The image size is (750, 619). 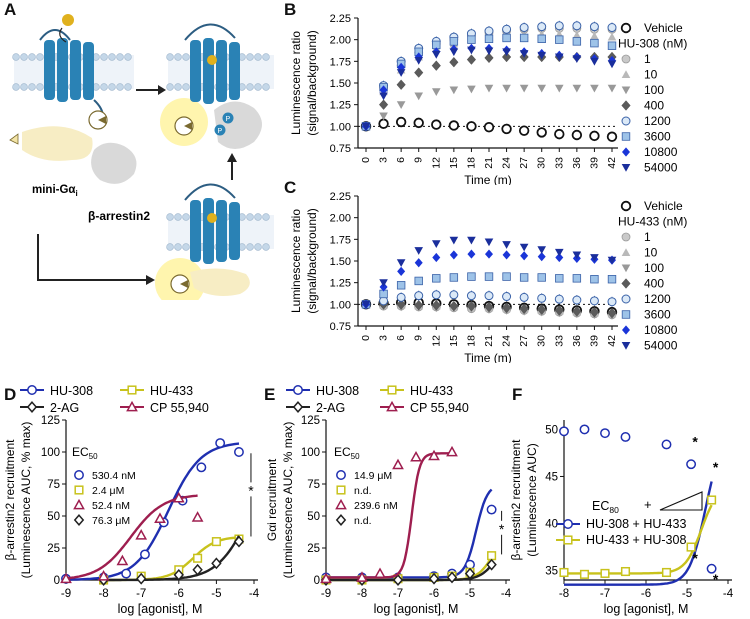 What do you see at coordinates (654, 106) in the screenshot?
I see `legend-label: 400` at bounding box center [654, 106].